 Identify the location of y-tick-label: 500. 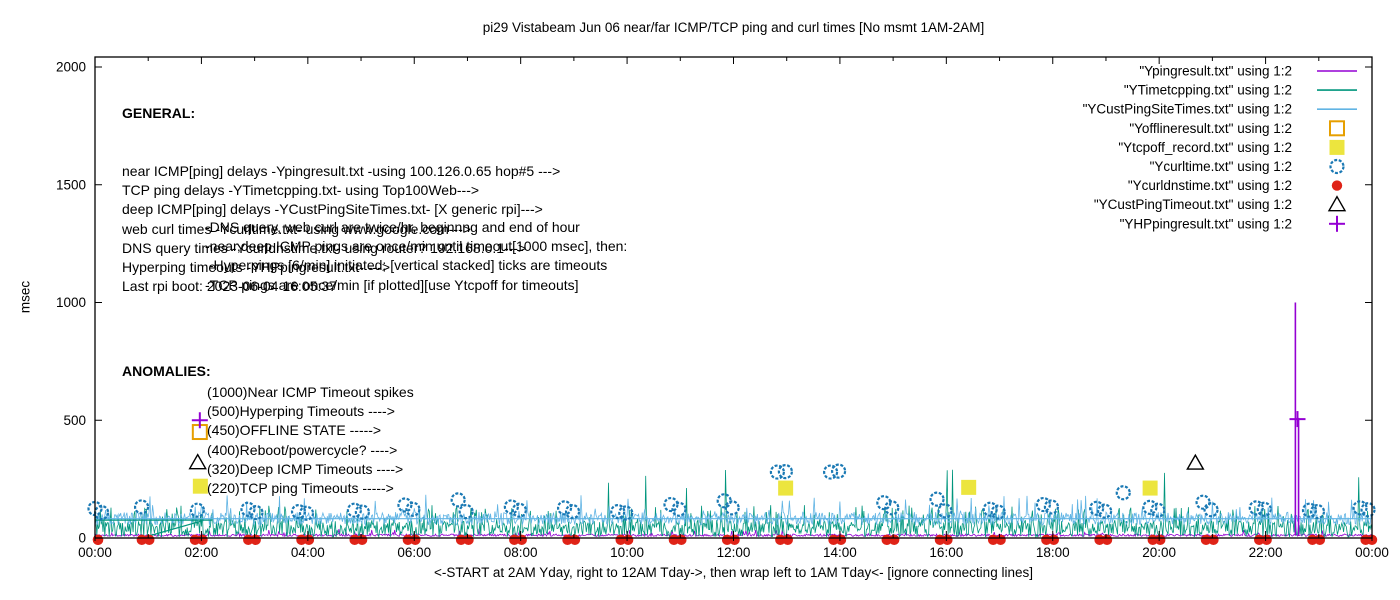
(74, 420).